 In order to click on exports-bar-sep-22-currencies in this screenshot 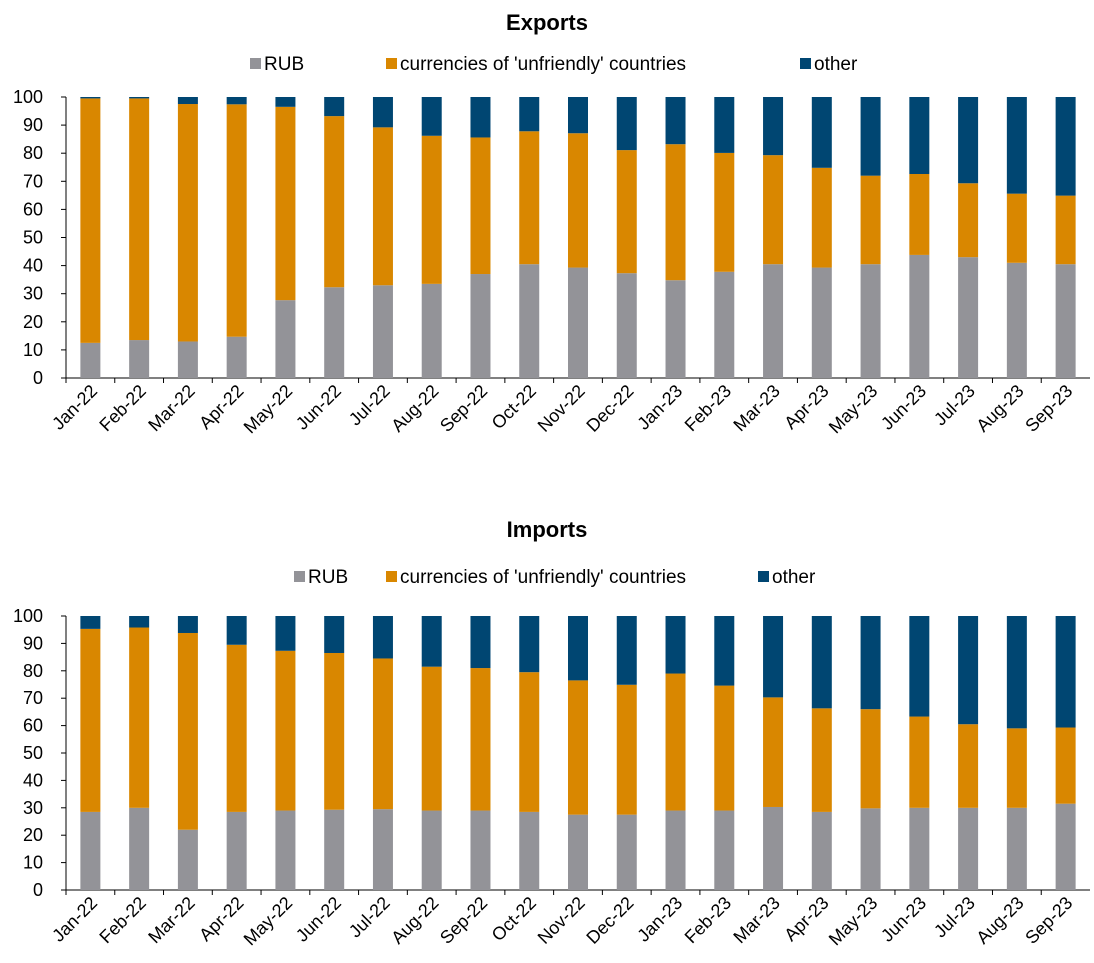, I will do `click(480, 206)`.